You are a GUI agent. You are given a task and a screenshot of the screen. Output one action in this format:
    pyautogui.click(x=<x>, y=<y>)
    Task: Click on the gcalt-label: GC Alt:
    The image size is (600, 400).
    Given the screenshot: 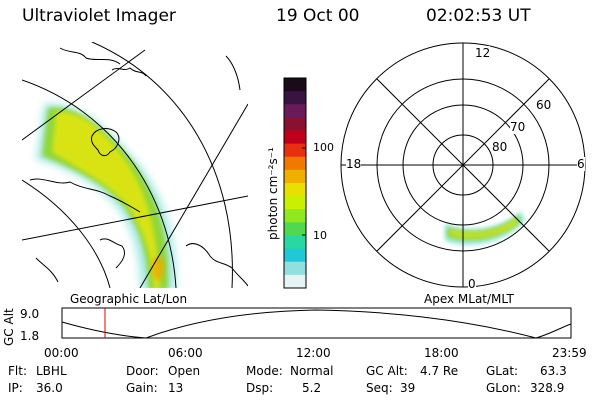 What is the action you would take?
    pyautogui.click(x=387, y=371)
    